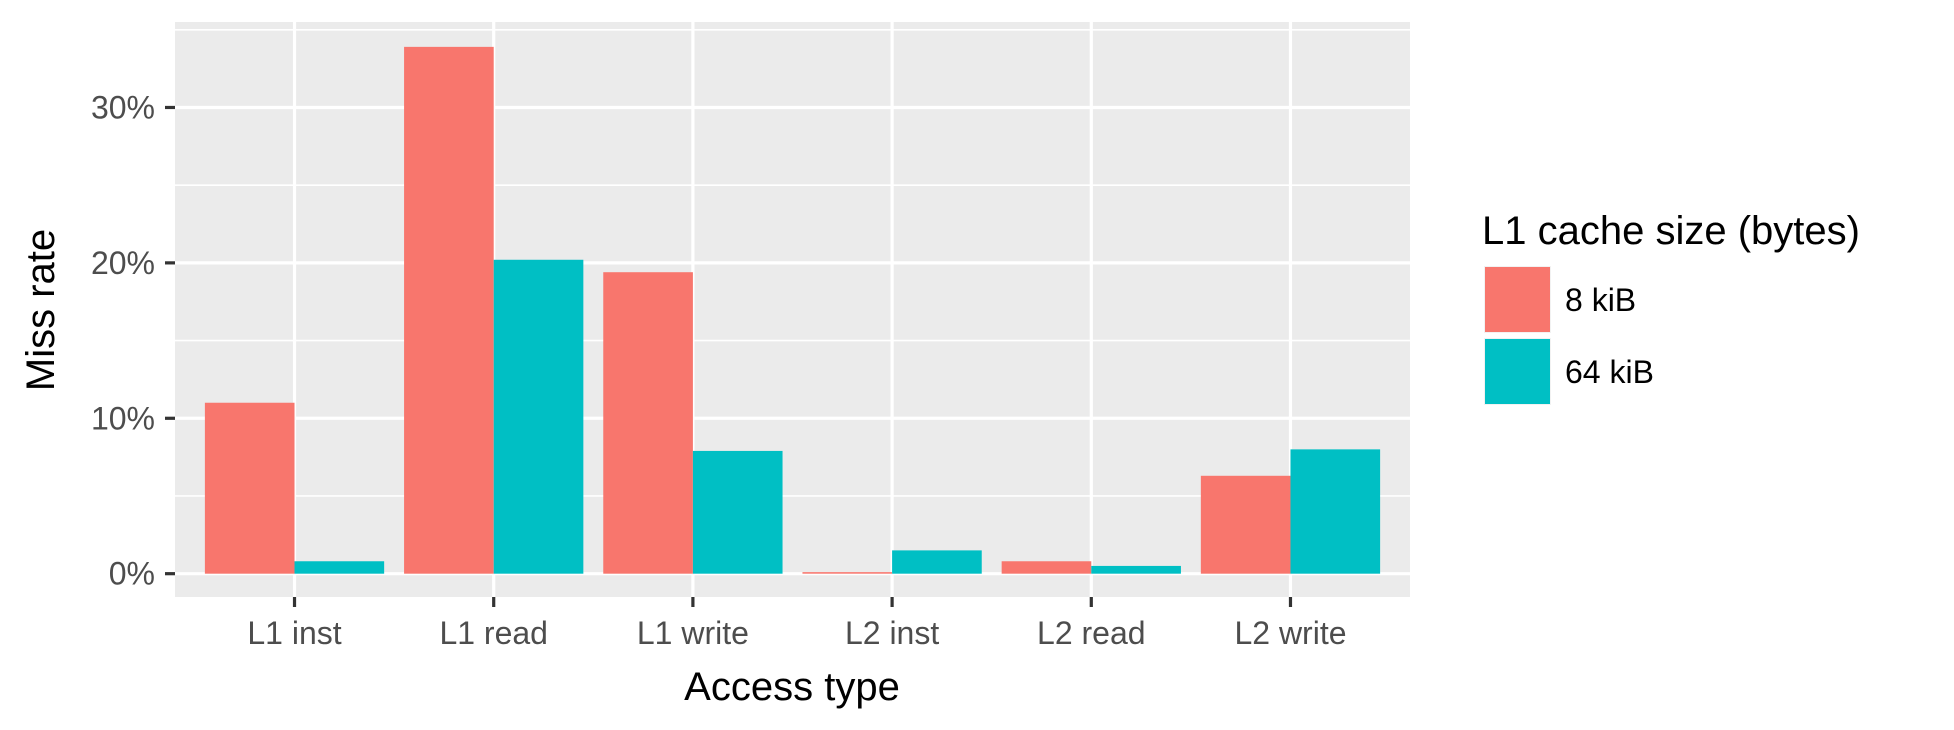  I want to click on x-tick-label: L2 read, so click(1091, 633).